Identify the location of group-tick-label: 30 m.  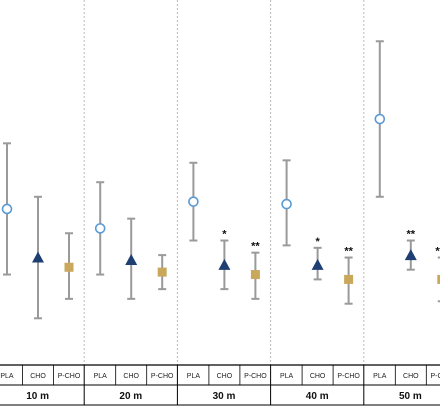
(224, 396).